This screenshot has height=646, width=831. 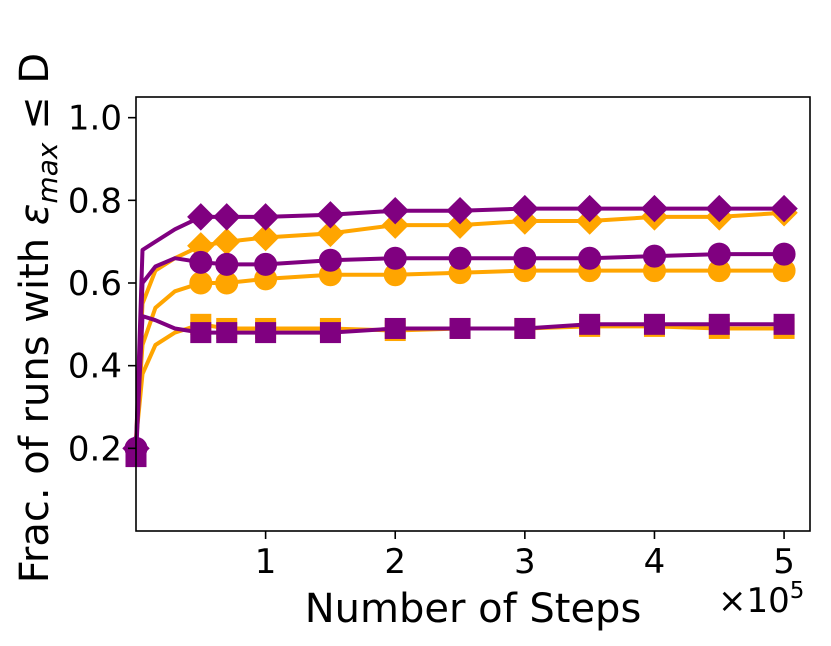 I want to click on y-axis-label: Frac. of runs with εmax ≤ D, so click(x=38, y=318).